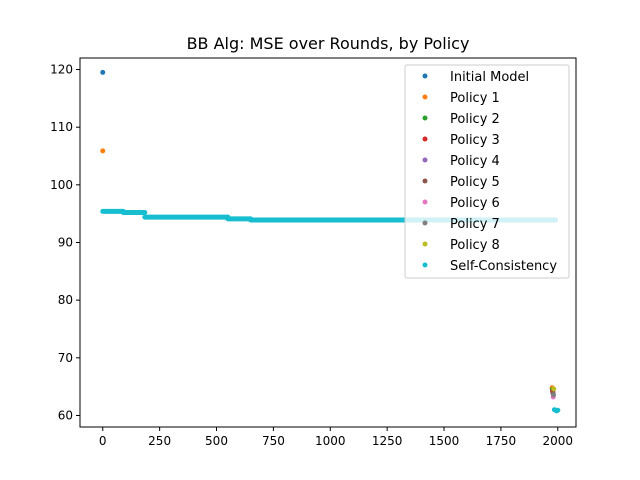 This screenshot has height=480, width=640. What do you see at coordinates (65, 415) in the screenshot?
I see `y-tick-label: 60` at bounding box center [65, 415].